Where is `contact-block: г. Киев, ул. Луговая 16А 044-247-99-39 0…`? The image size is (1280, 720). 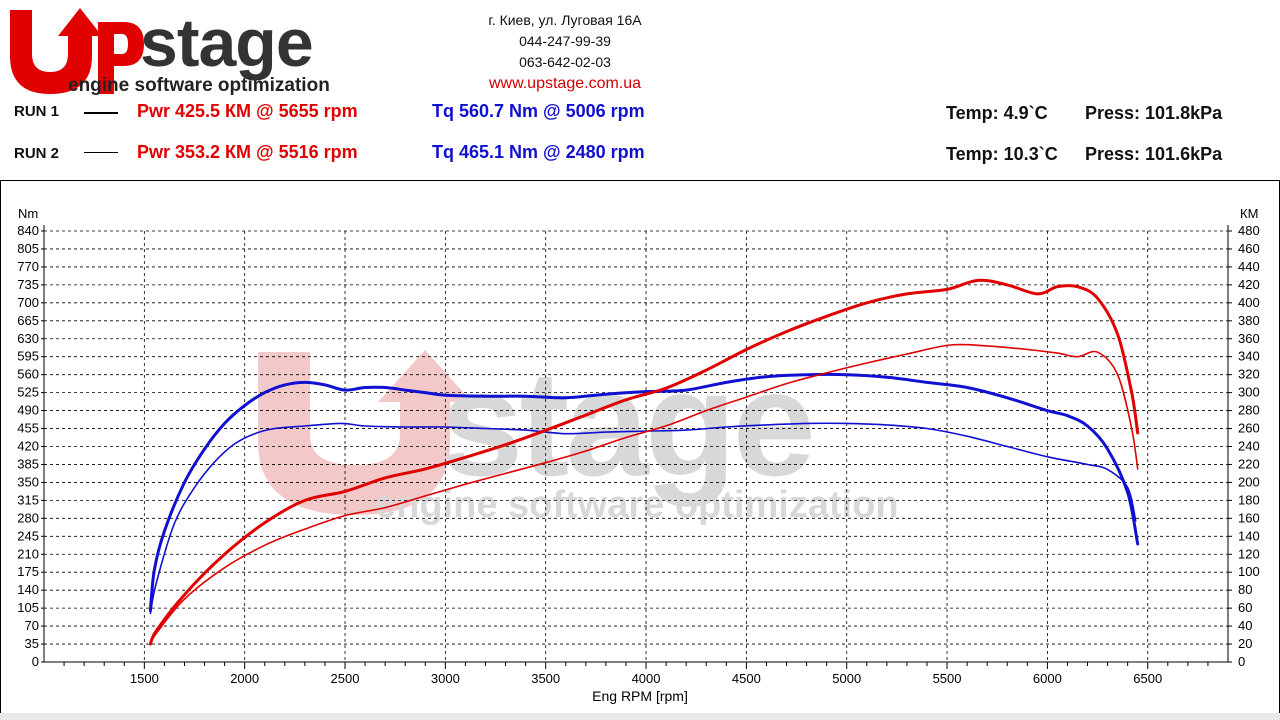
contact-block: г. Киев, ул. Луговая 16А 044-247-99-39 0… is located at coordinates (565, 52).